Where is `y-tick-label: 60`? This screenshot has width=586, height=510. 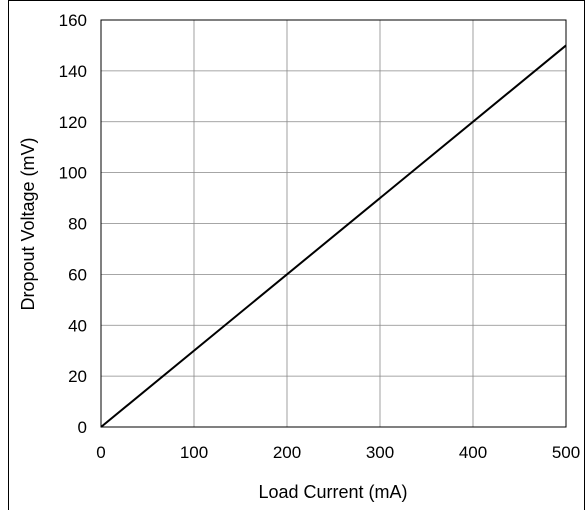
y-tick-label: 60 is located at coordinates (77, 274).